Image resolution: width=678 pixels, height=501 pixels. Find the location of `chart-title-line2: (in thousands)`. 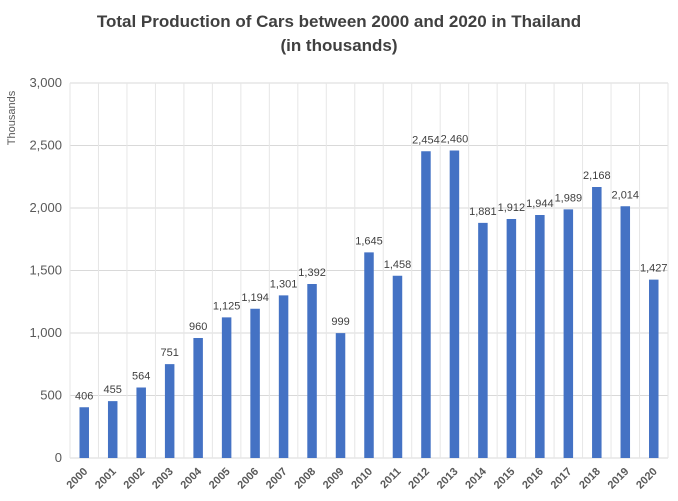

chart-title-line2: (in thousands) is located at coordinates (339, 45).